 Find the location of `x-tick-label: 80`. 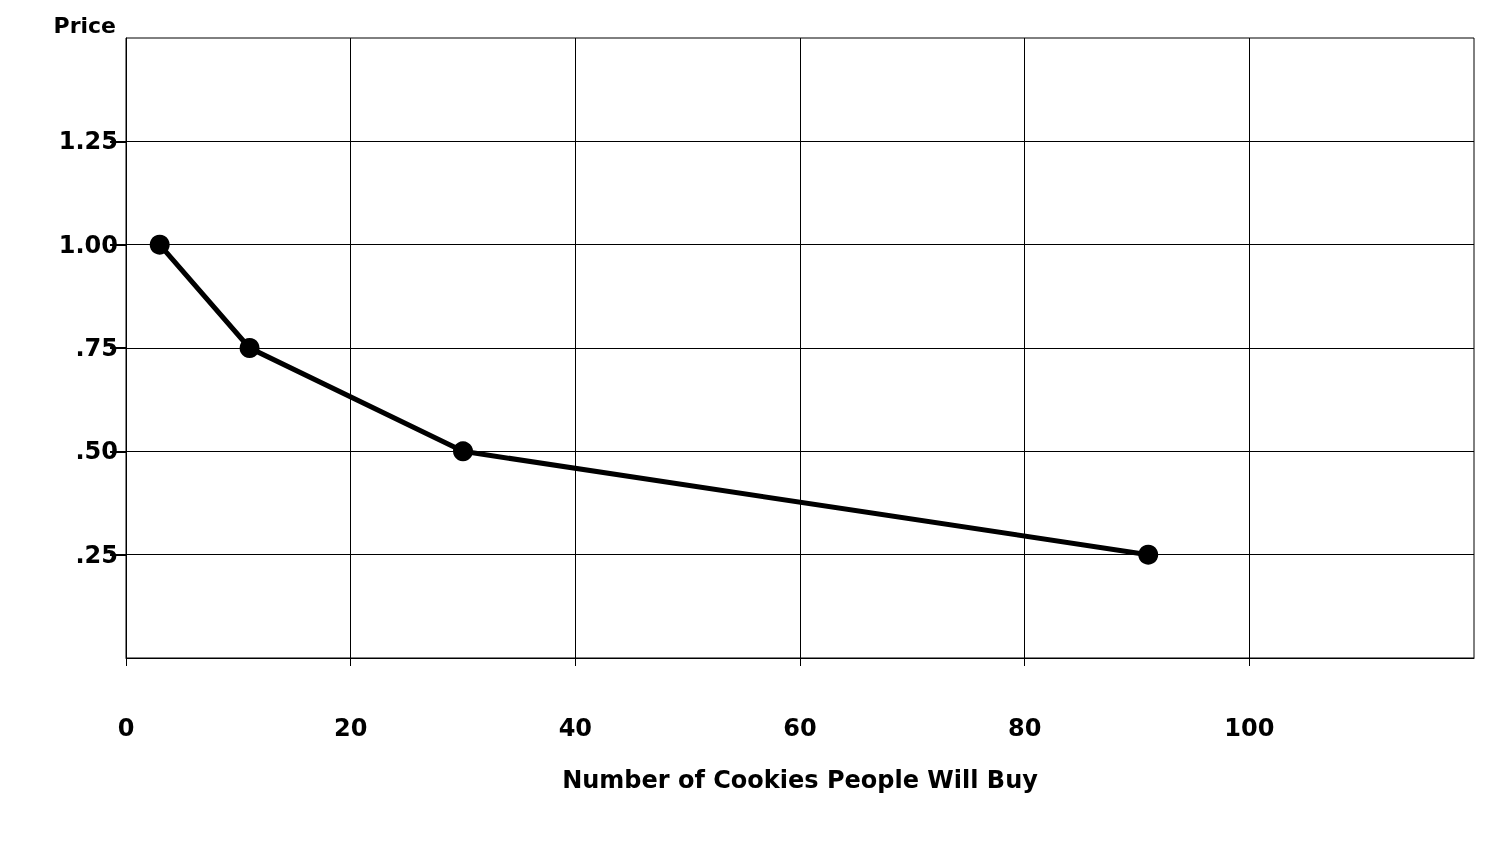

x-tick-label: 80 is located at coordinates (1024, 728).